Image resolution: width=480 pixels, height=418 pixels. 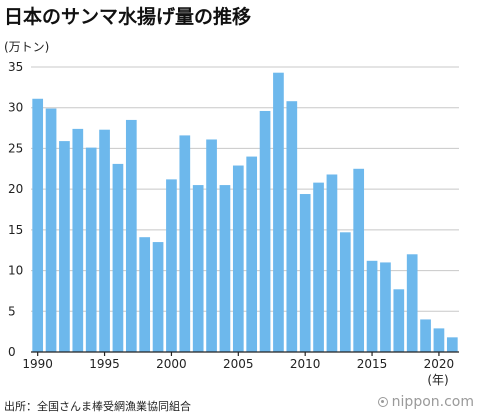 I want to click on x-tick-label: 2020, so click(x=439, y=364).